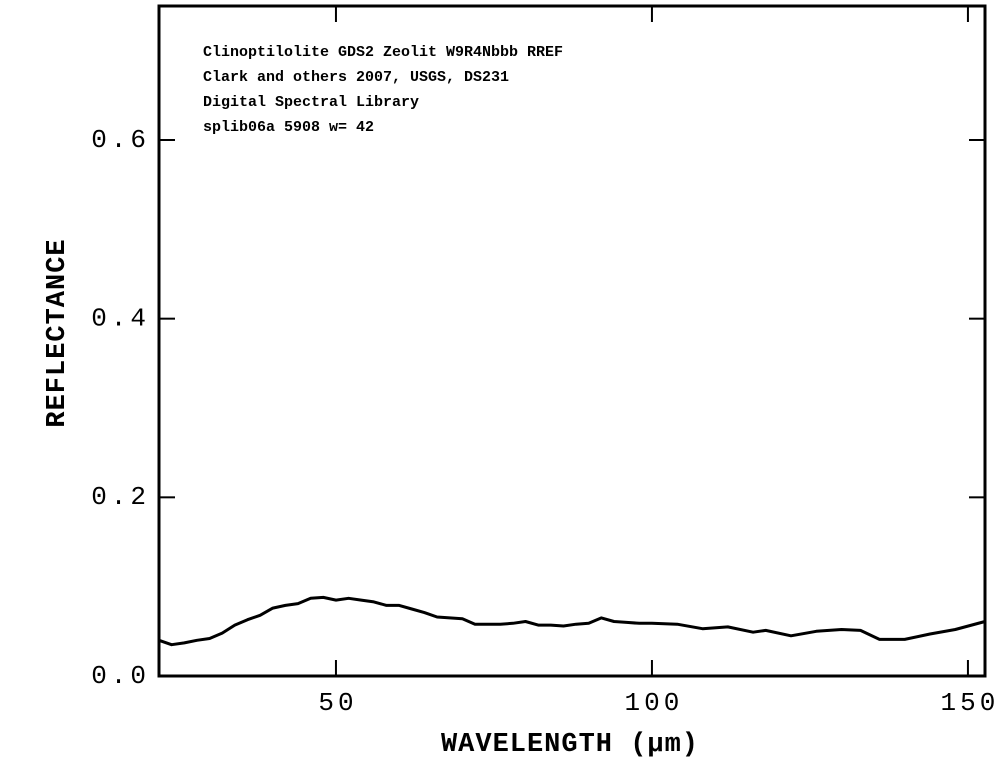 The height and width of the screenshot is (771, 1003). Describe the element at coordinates (337, 703) in the screenshot. I see `x-tick-label: 50` at that location.